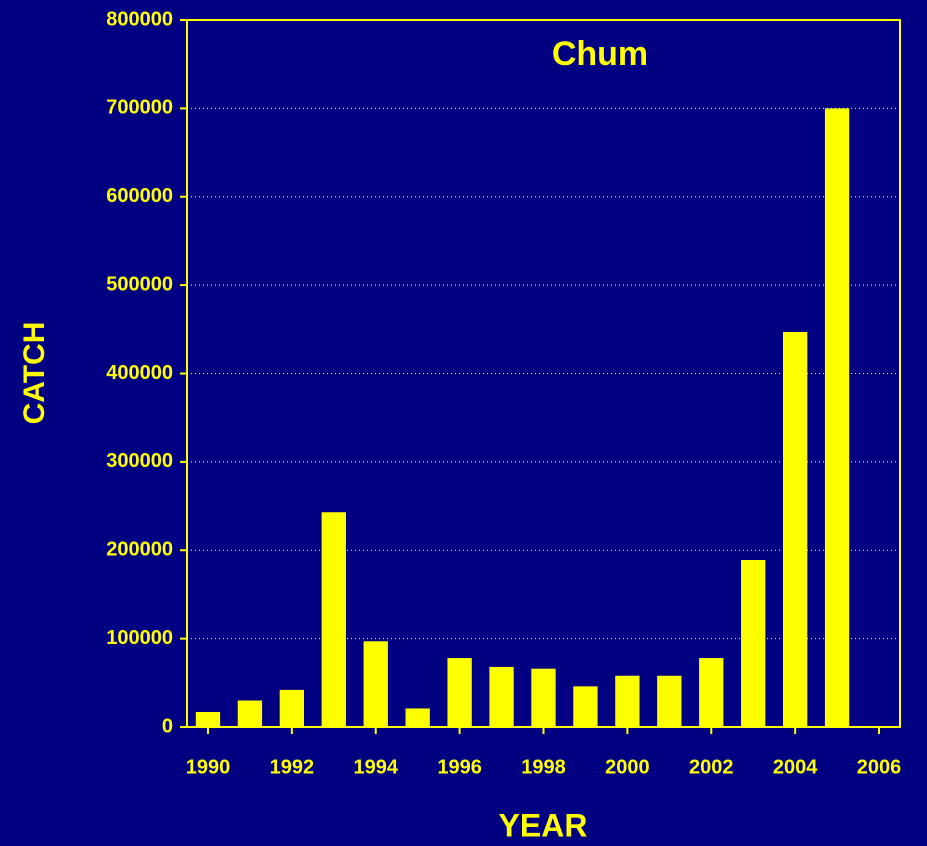  What do you see at coordinates (879, 767) in the screenshot?
I see `x-tick-label: 2006` at bounding box center [879, 767].